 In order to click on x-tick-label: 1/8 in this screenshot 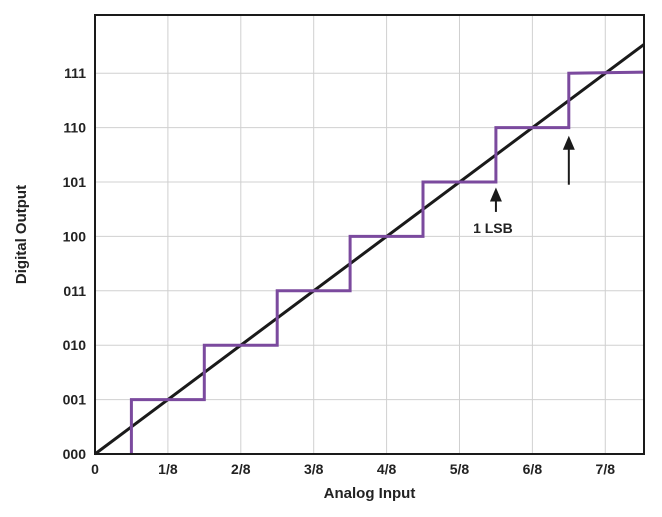, I will do `click(168, 469)`.